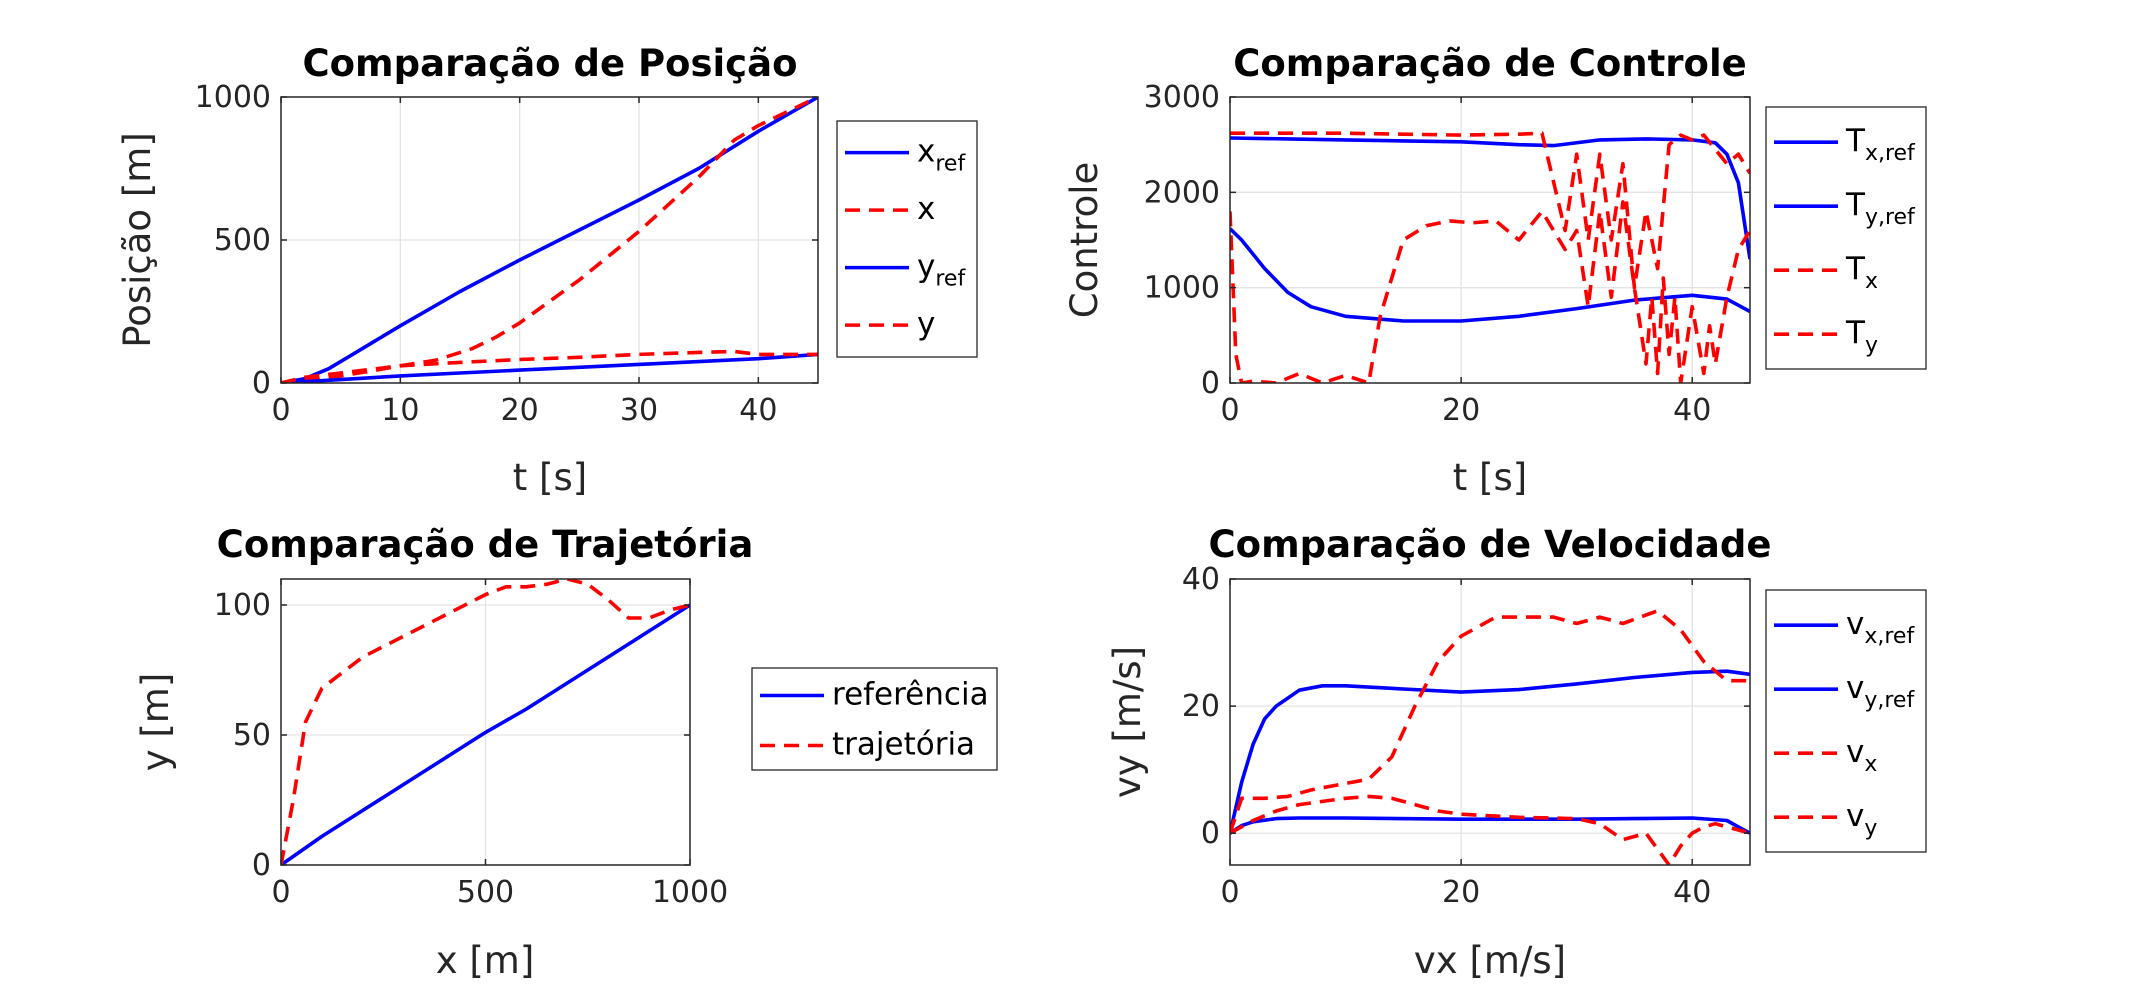 The height and width of the screenshot is (1003, 2134). I want to click on y-tick-label: 100, so click(242, 605).